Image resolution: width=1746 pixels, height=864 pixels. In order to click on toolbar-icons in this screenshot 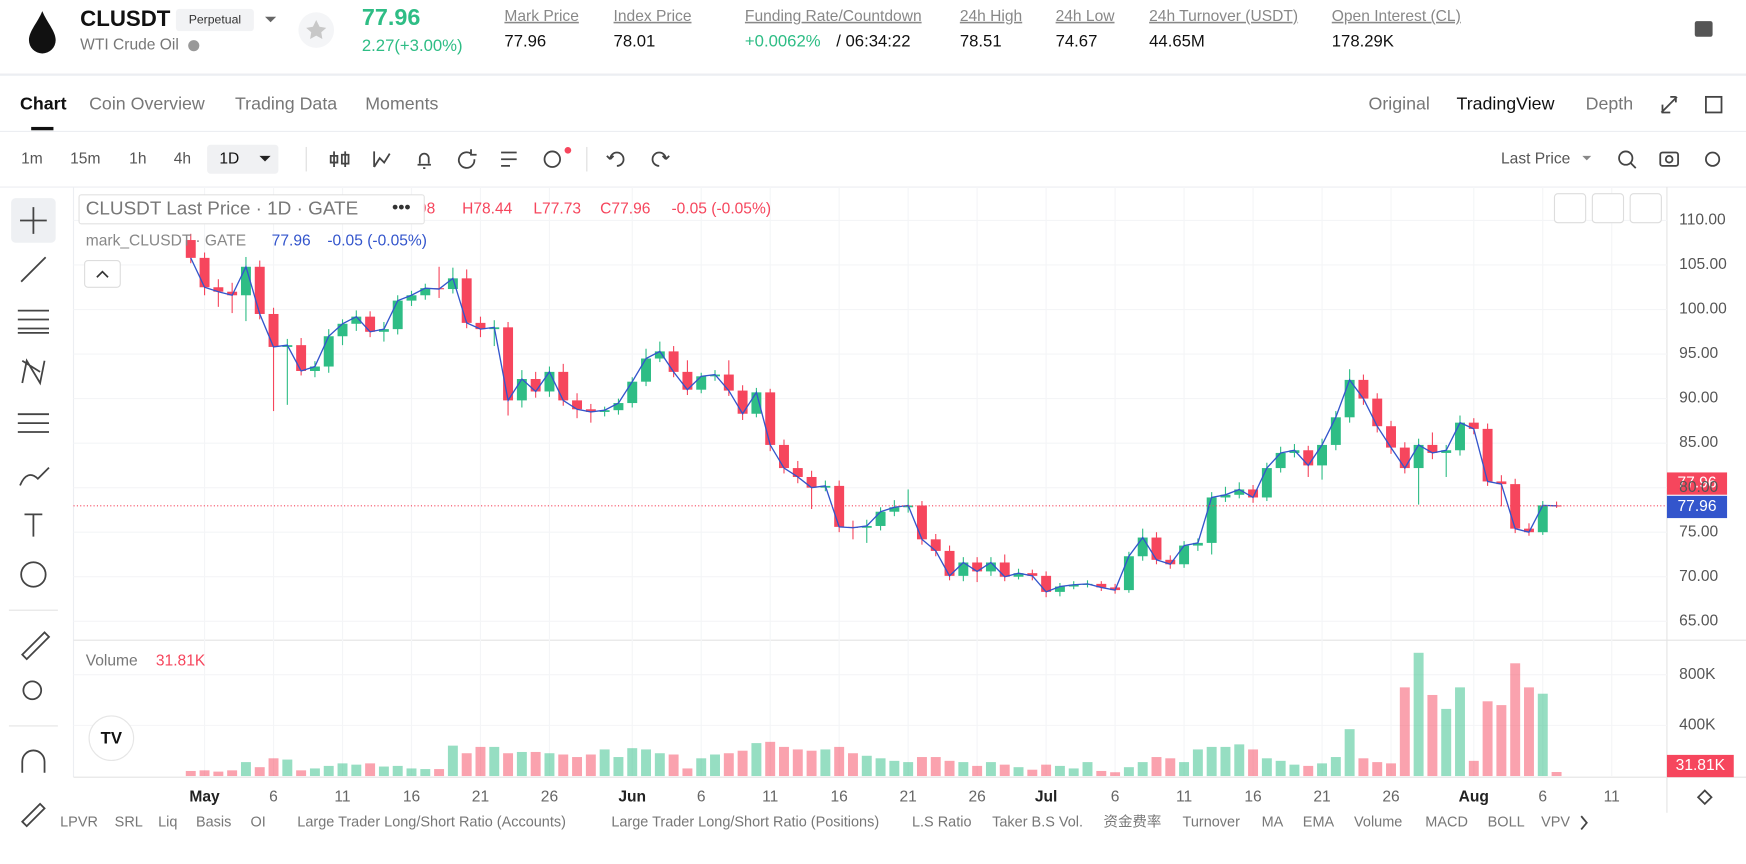, I will do `click(1025, 159)`.